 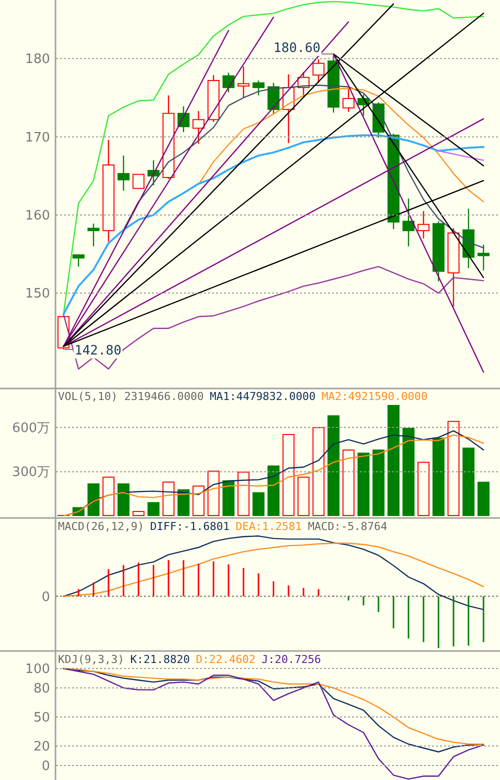 What do you see at coordinates (101, 526) in the screenshot?
I see `chart-title: MACD(26,12,9)` at bounding box center [101, 526].